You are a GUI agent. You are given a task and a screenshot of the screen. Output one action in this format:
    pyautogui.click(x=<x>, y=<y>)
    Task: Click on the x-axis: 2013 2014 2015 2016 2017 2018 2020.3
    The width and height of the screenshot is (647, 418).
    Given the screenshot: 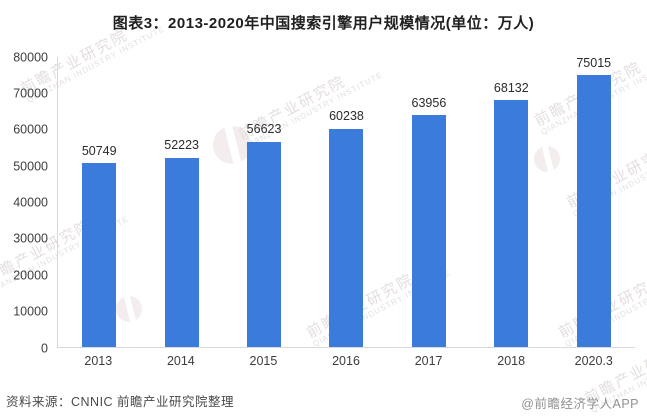 What is the action you would take?
    pyautogui.click(x=346, y=361)
    